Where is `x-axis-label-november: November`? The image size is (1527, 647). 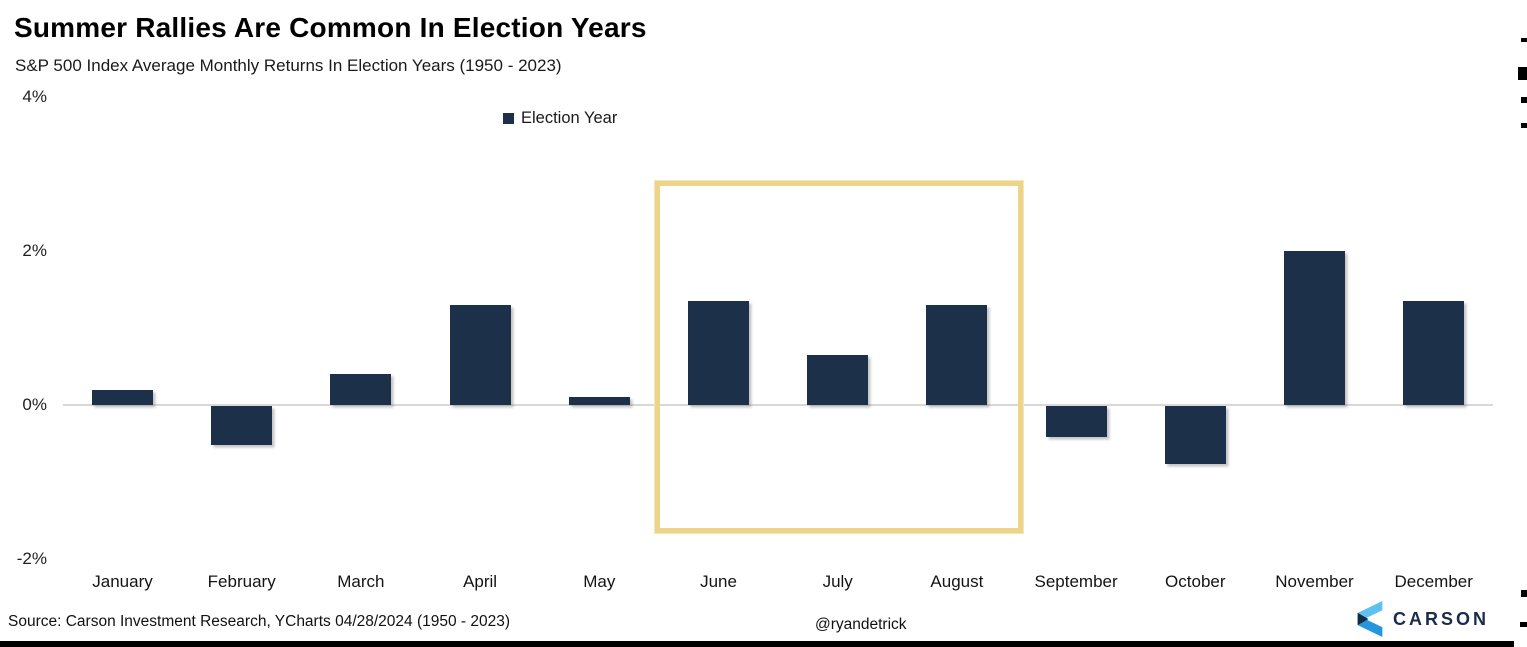 x-axis-label-november: November is located at coordinates (1314, 581).